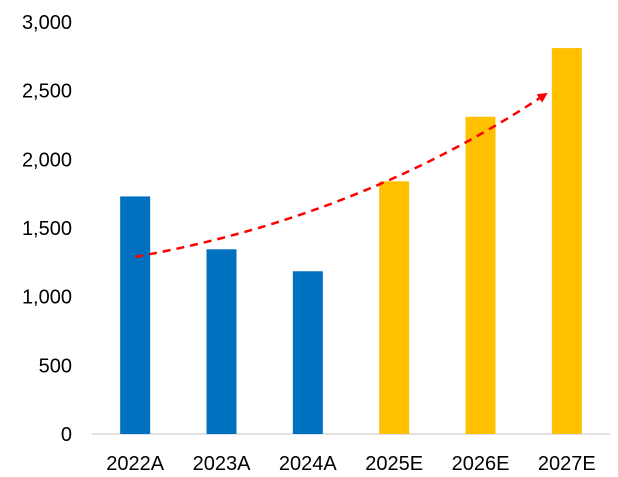  Describe the element at coordinates (222, 464) in the screenshot. I see `x-tick-label: 2023A` at that location.